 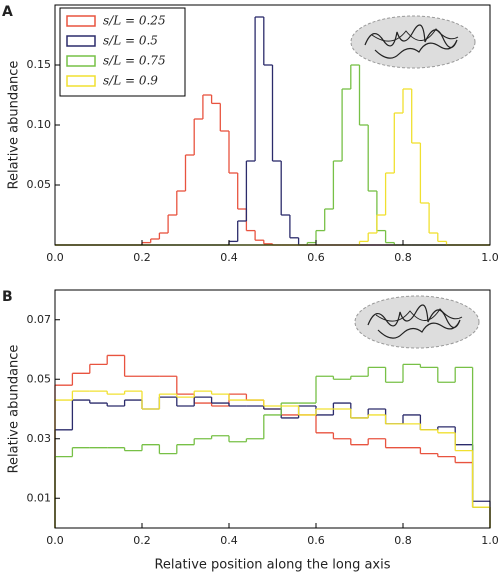 What do you see at coordinates (39, 64) in the screenshot?
I see `y-tick-label: 0.15` at bounding box center [39, 64].